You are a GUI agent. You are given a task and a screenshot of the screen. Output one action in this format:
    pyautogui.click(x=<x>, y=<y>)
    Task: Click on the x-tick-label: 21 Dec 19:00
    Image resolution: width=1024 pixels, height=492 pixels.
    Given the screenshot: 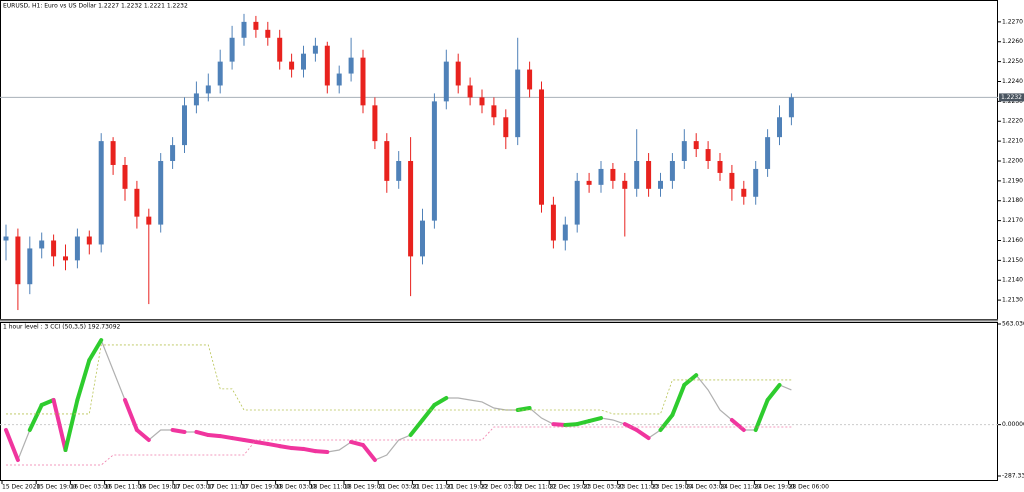 What is the action you would take?
    pyautogui.click(x=467, y=487)
    